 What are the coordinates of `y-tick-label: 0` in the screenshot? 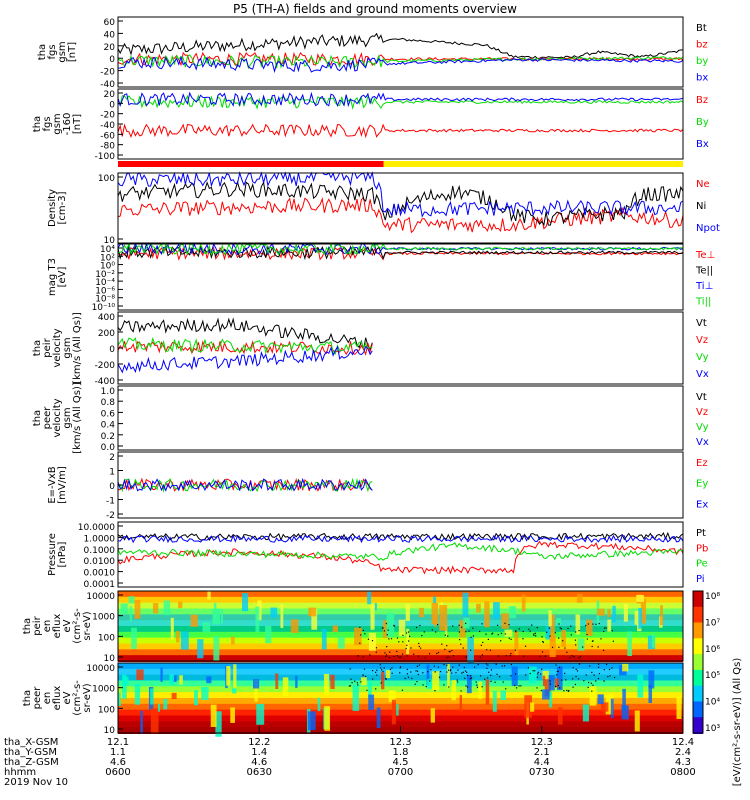 It's located at (112, 487).